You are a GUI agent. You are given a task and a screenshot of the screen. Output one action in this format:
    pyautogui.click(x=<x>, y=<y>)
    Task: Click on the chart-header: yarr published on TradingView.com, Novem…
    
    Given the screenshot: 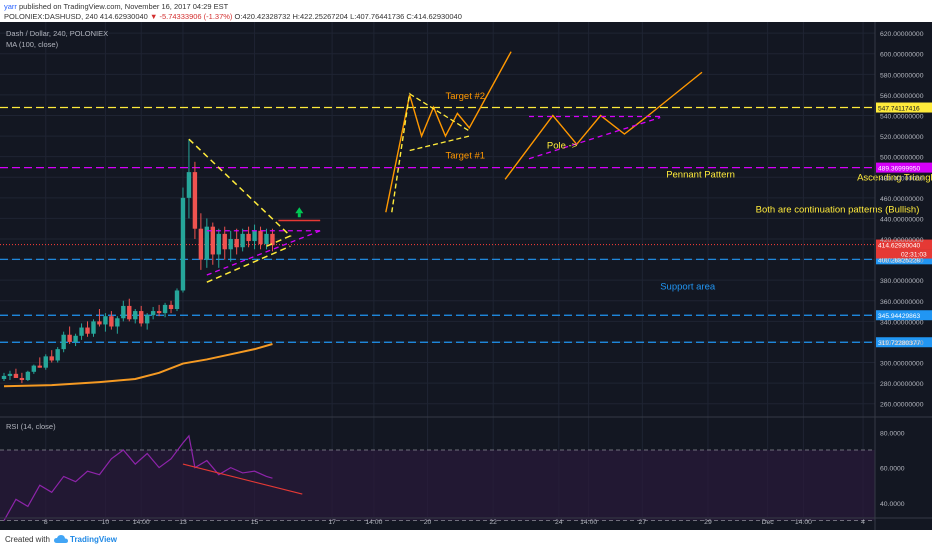 What is the action you would take?
    pyautogui.click(x=466, y=11)
    